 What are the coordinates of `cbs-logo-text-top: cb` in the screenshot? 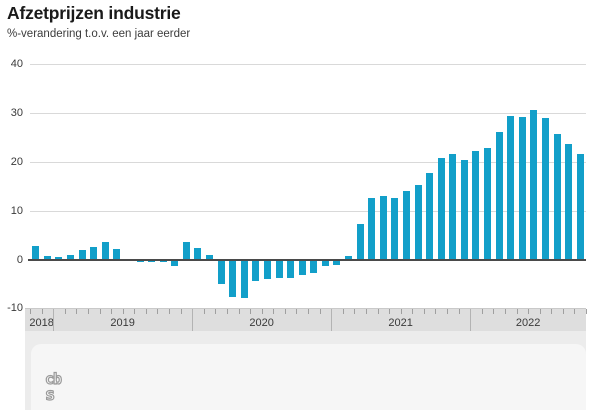 It's located at (53, 379).